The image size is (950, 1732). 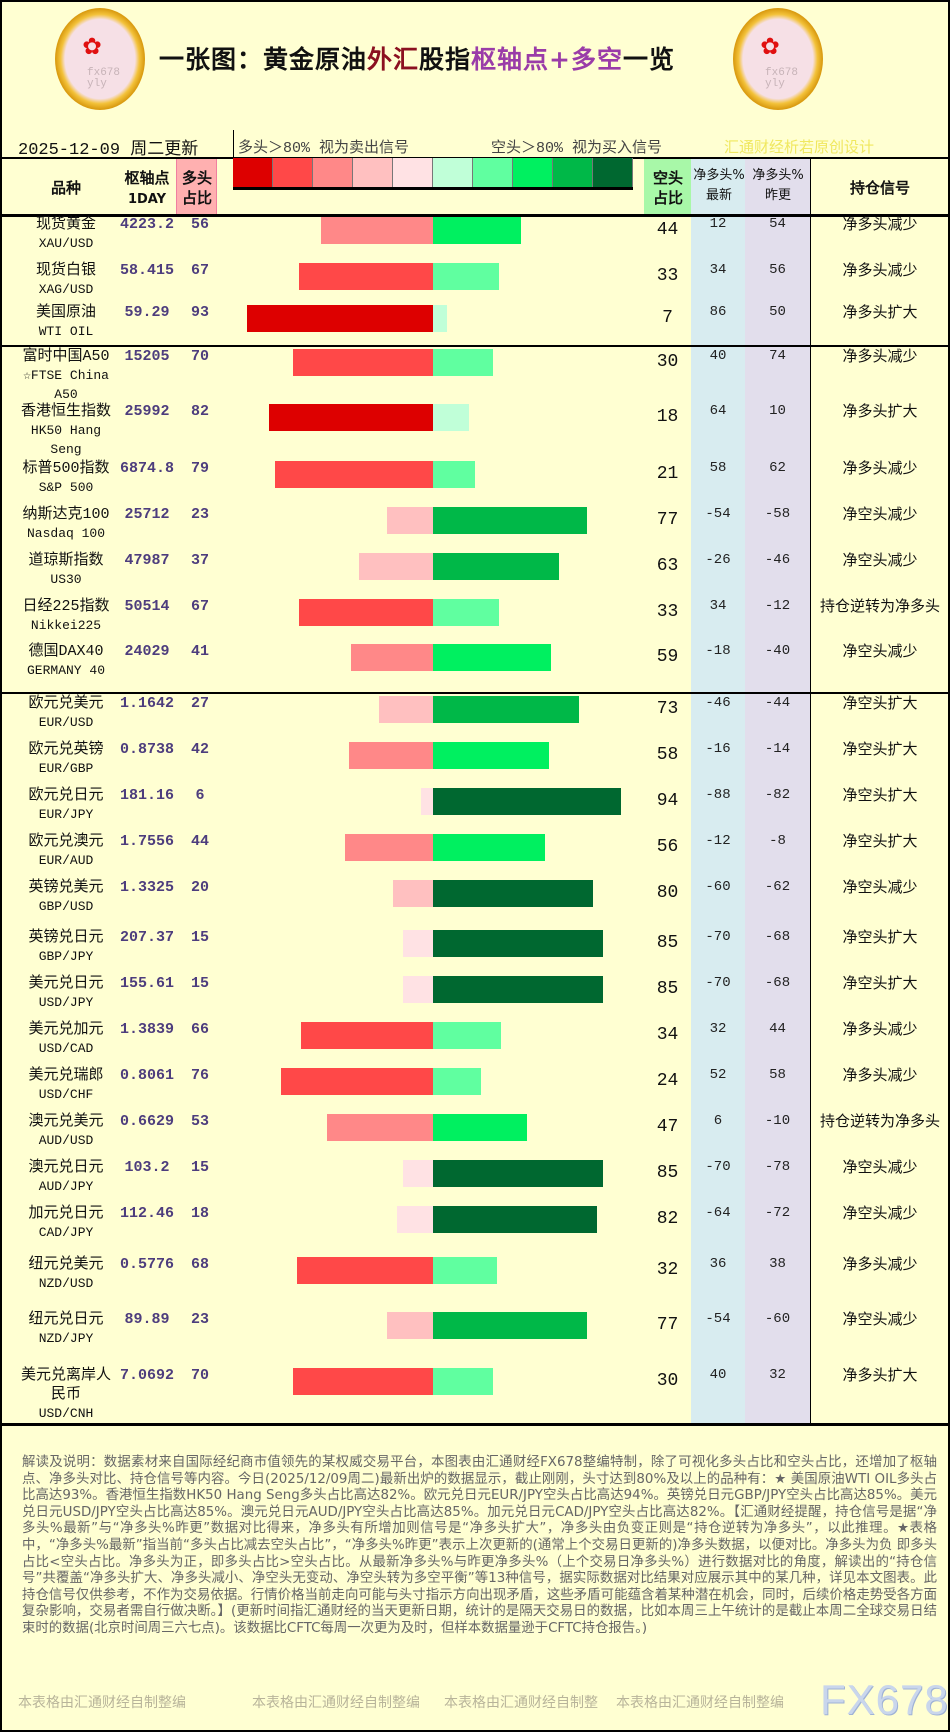 What do you see at coordinates (146, 1121) in the screenshot?
I see `pivot-value: 0.6629` at bounding box center [146, 1121].